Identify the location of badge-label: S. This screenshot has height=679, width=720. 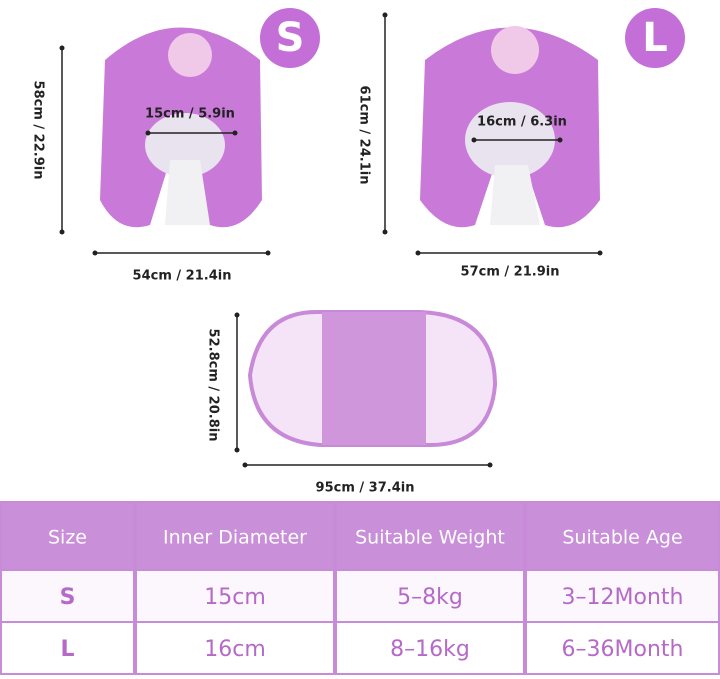
(290, 38).